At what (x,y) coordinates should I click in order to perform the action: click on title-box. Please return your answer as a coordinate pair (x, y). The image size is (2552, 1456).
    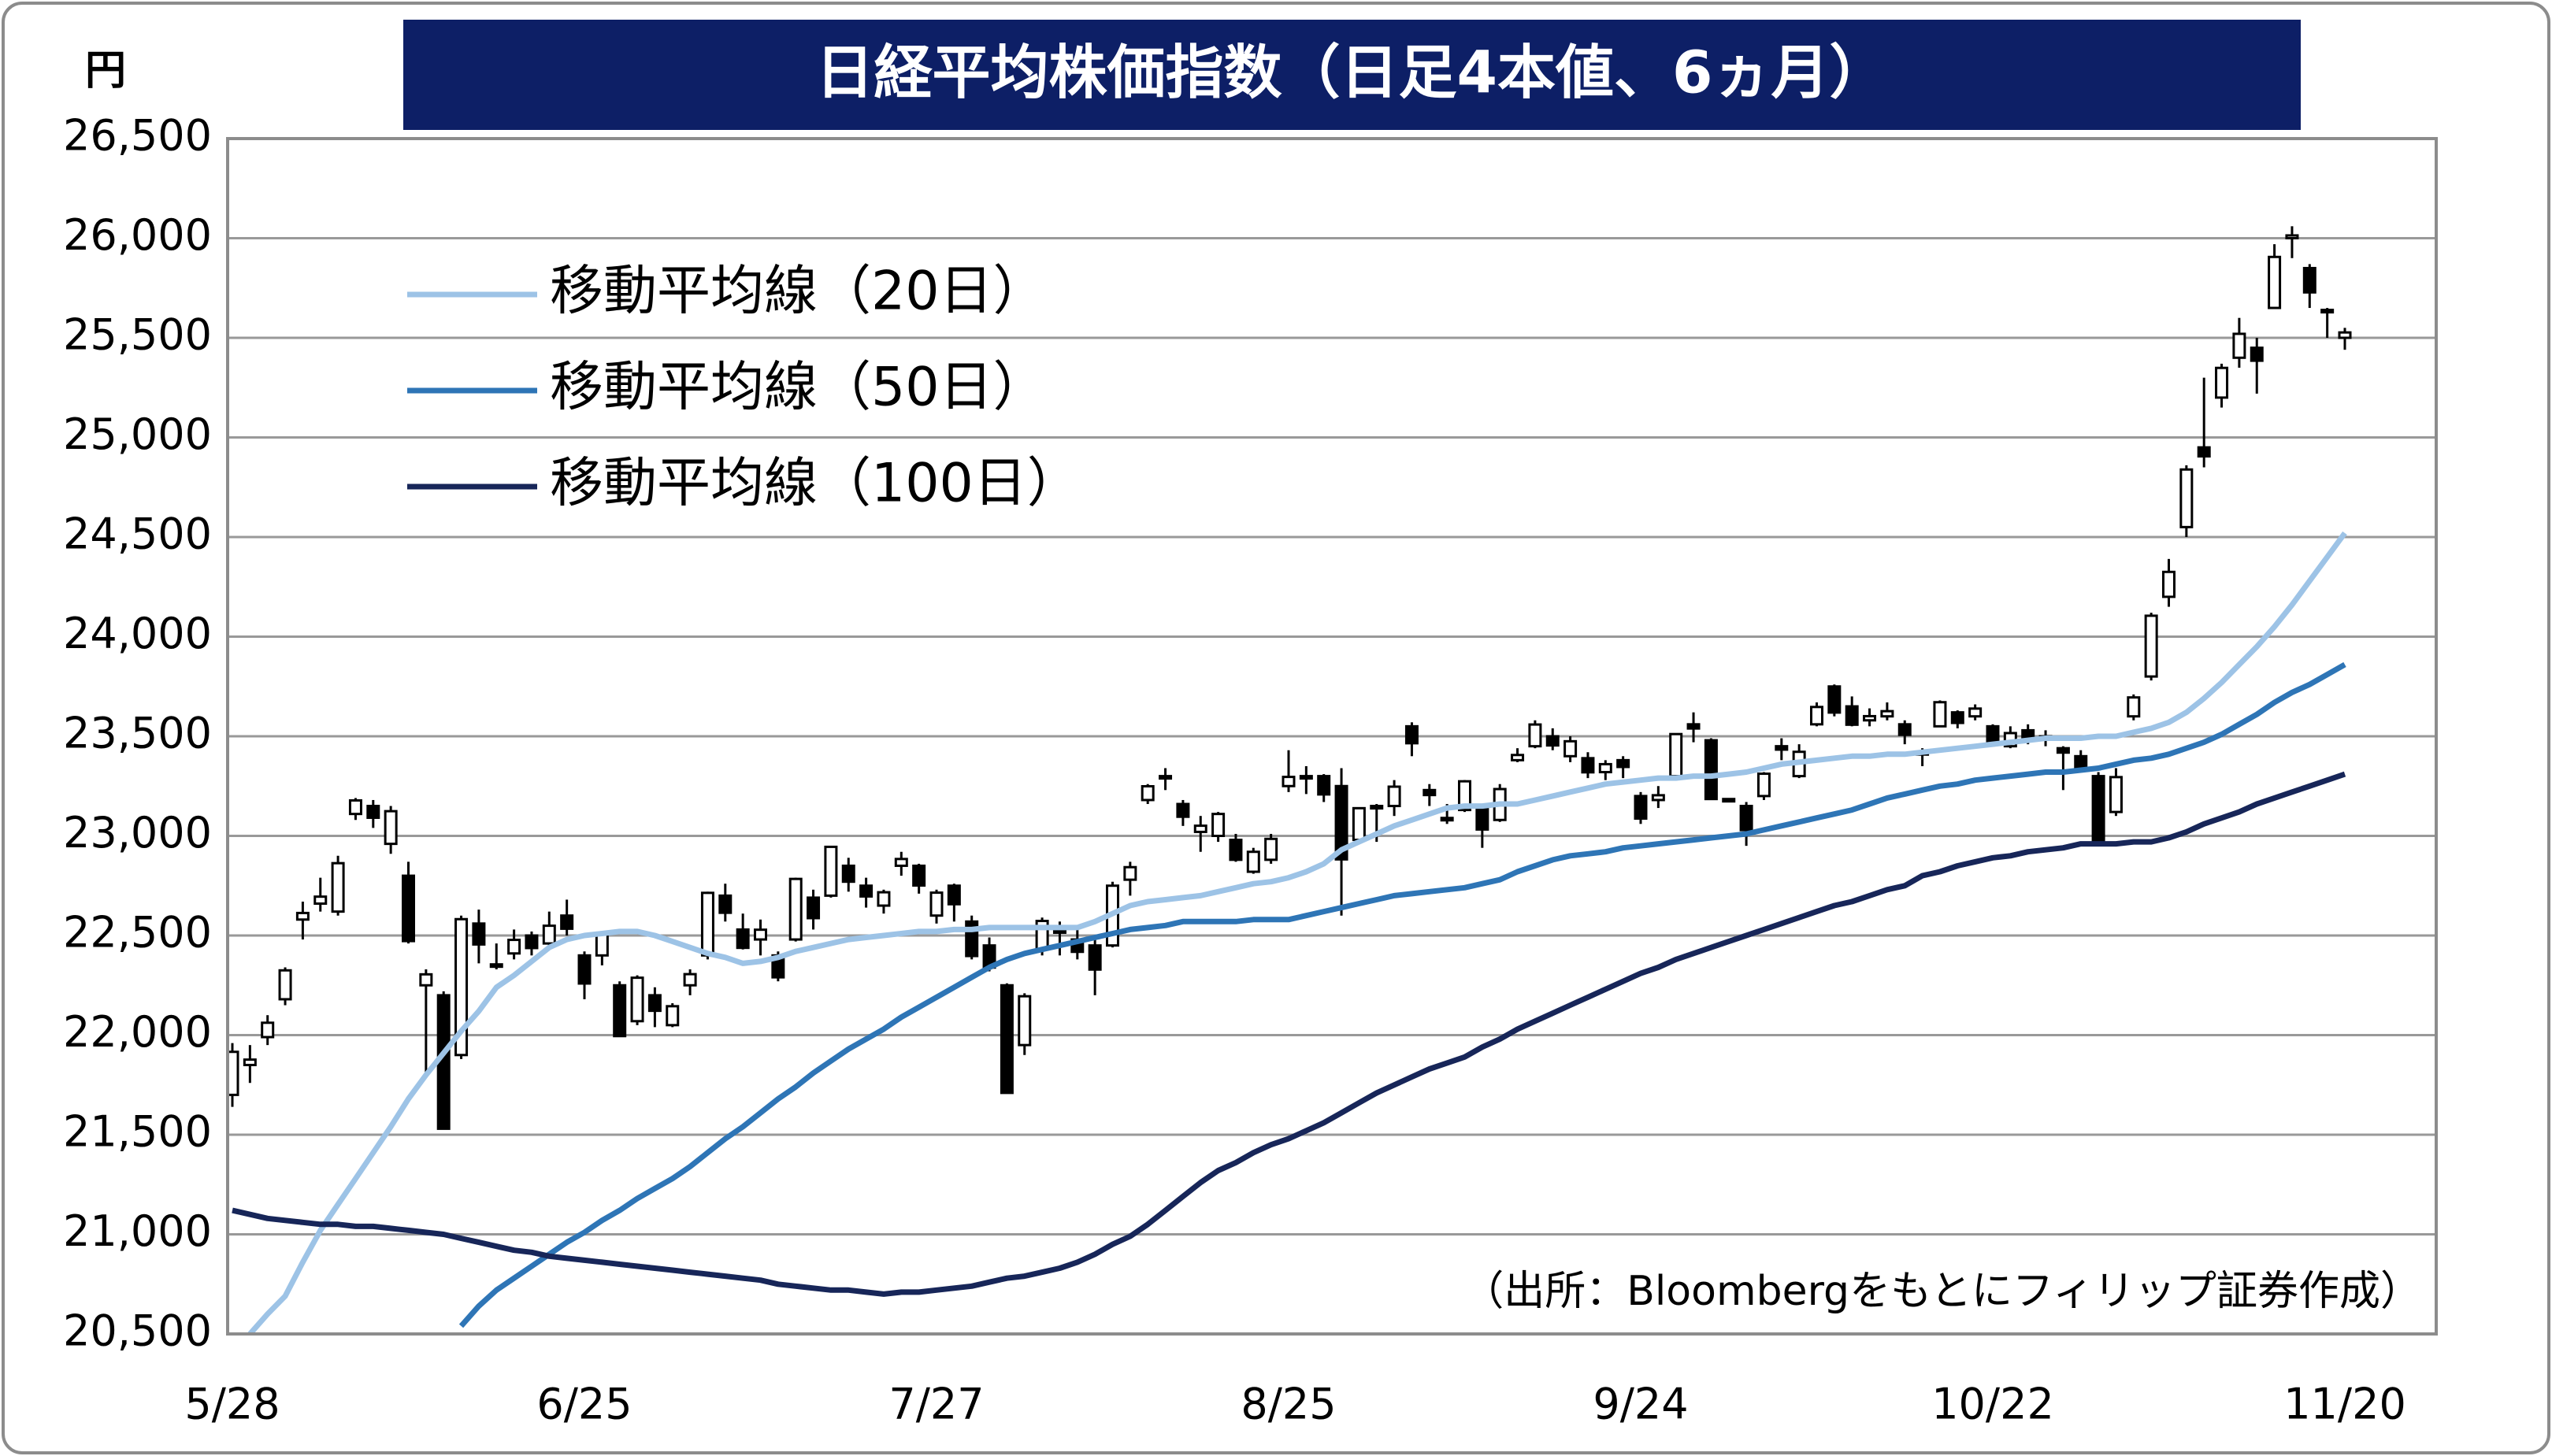
    Looking at the image, I should click on (1352, 75).